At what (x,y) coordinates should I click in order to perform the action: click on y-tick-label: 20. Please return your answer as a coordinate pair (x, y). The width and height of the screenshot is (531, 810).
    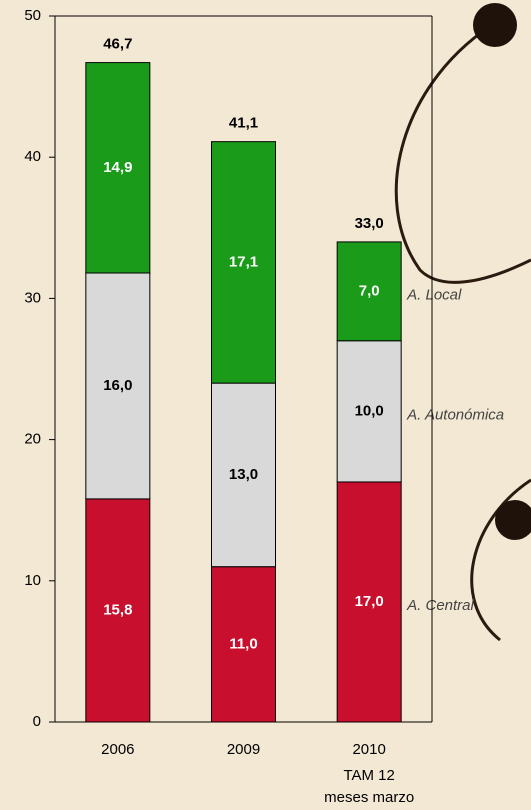
    Looking at the image, I should click on (32, 439).